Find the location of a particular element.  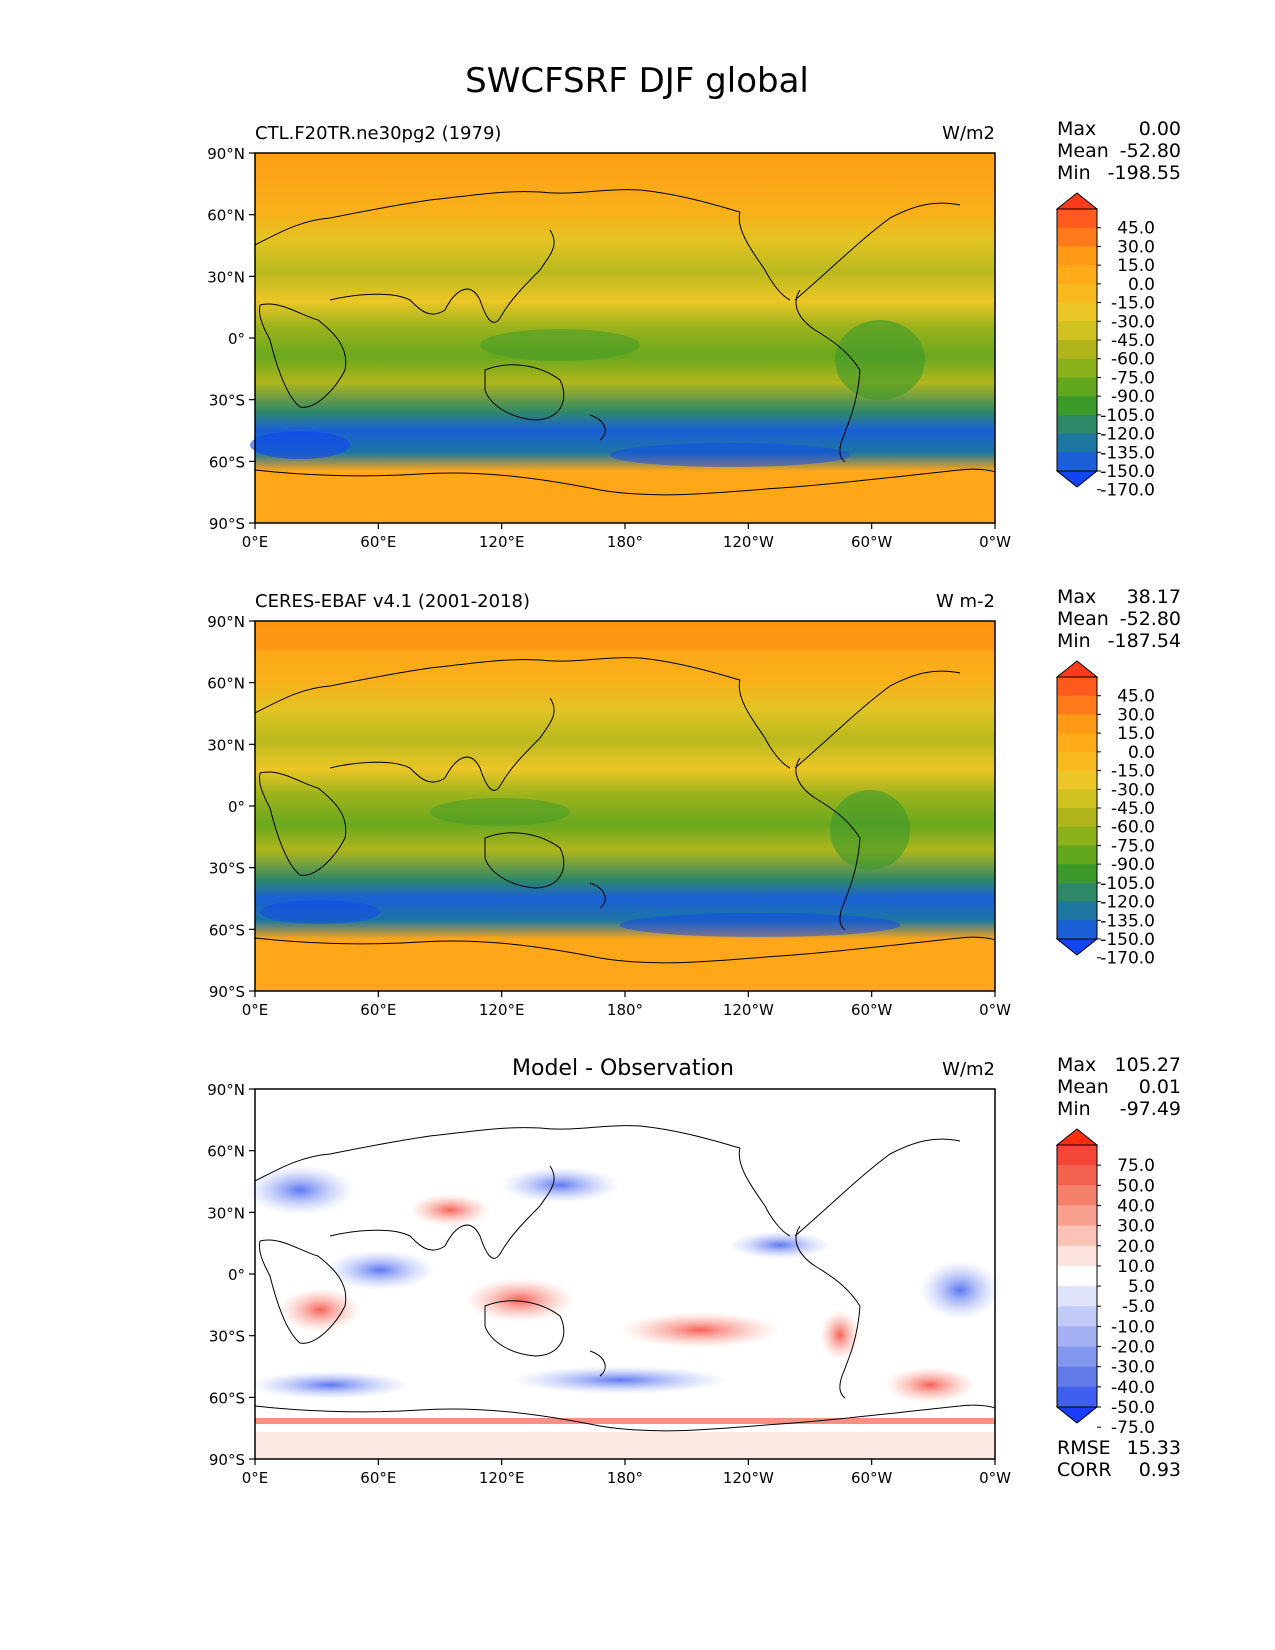

colorbar-tick-label: 75.0 is located at coordinates (1136, 1166).